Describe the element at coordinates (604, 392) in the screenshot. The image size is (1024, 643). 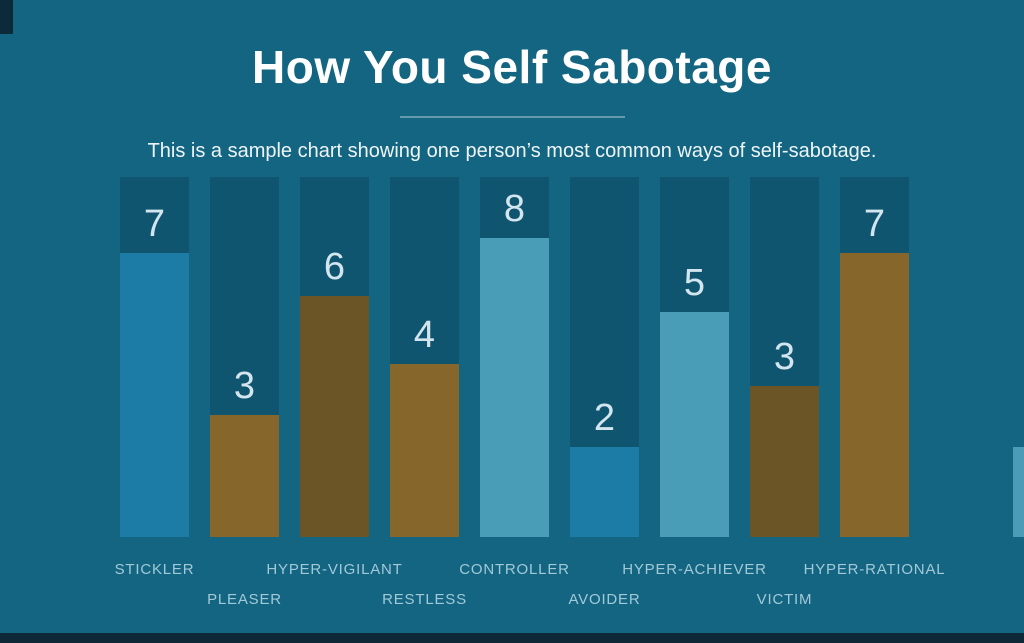
I see `chart-column-avoider: 2 AVOIDER` at that location.